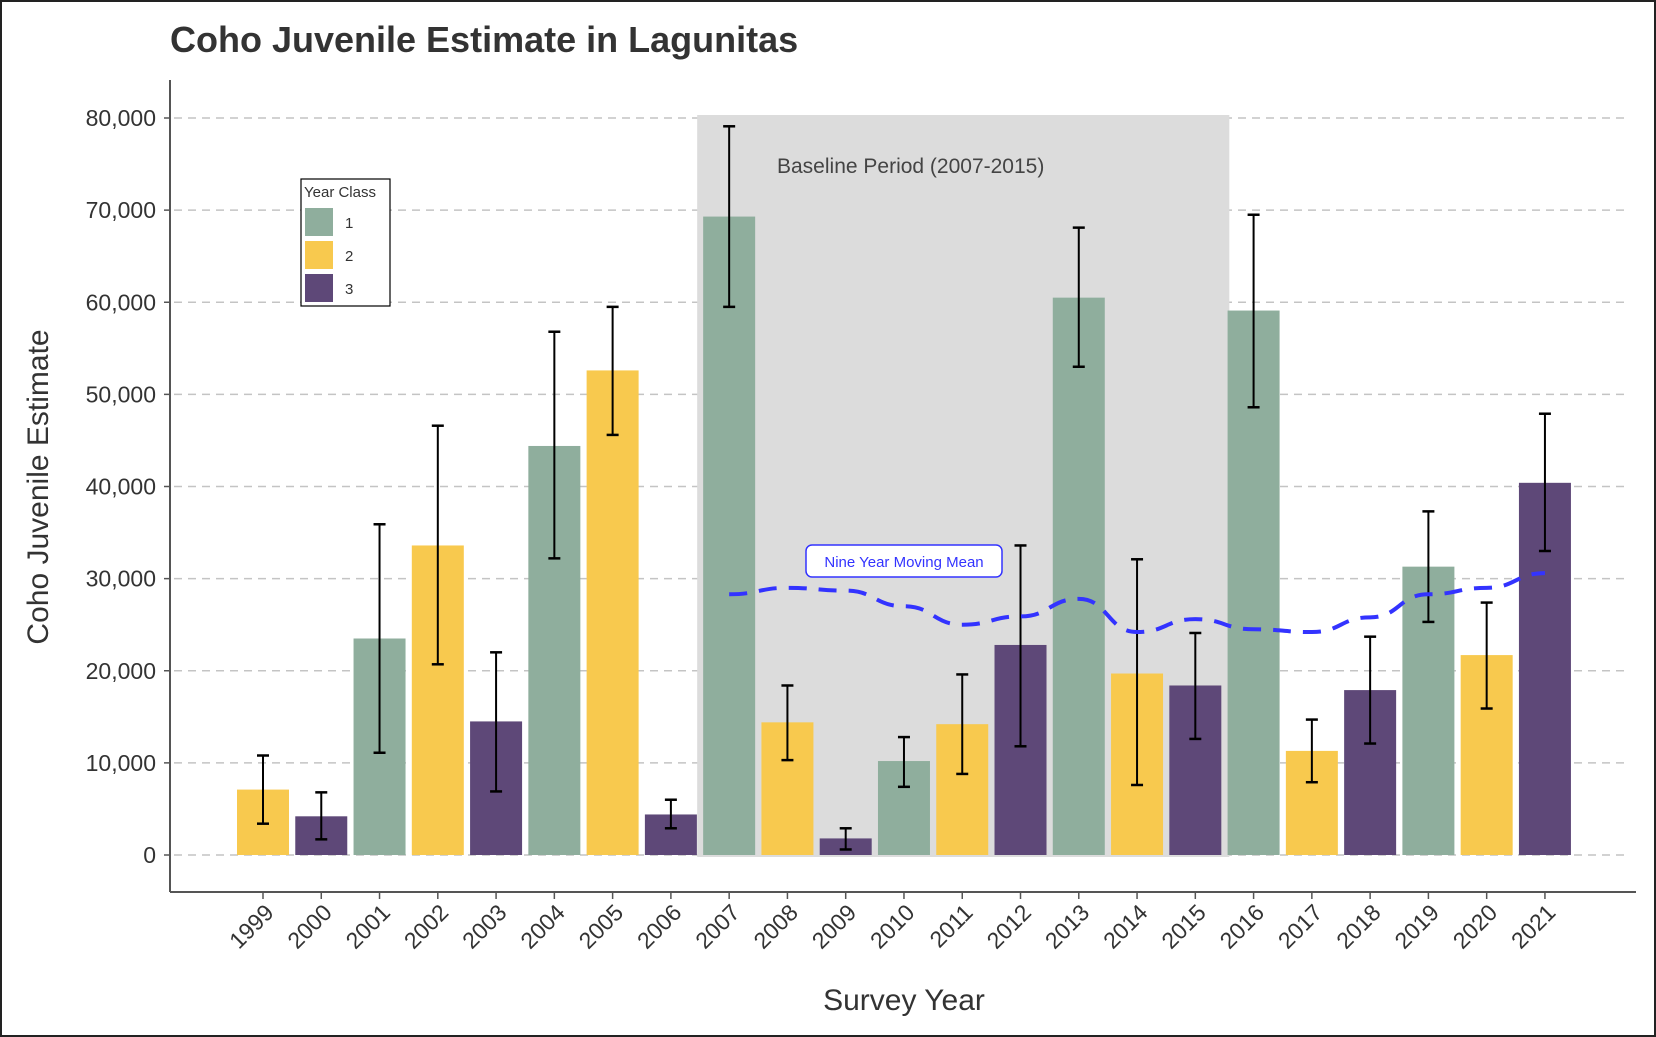  What do you see at coordinates (554, 445) in the screenshot?
I see `error-bar-2004` at bounding box center [554, 445].